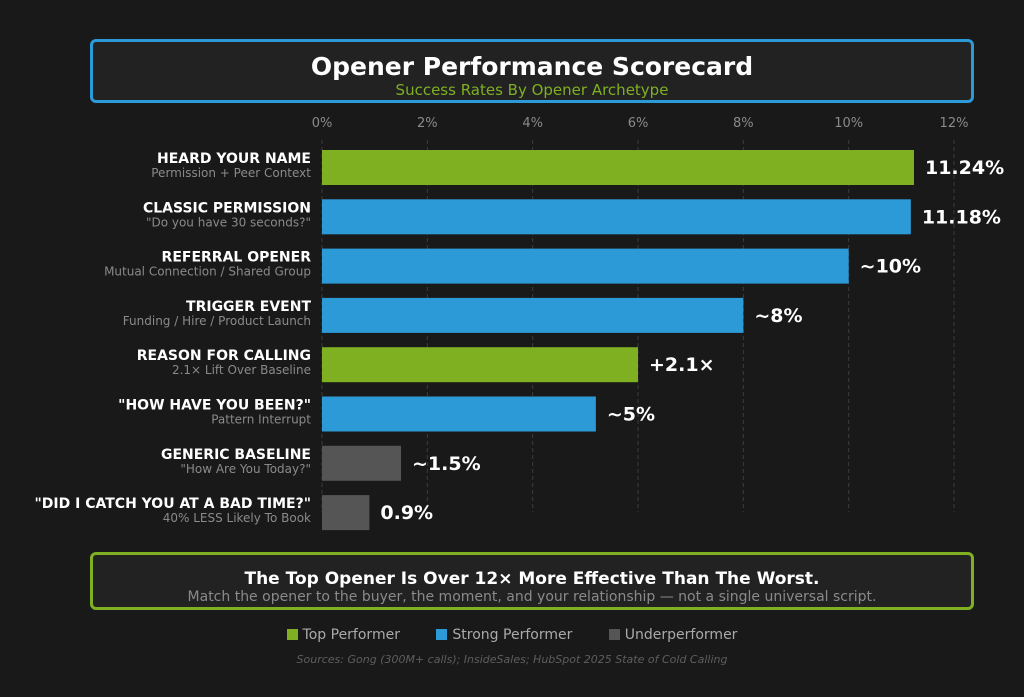  Describe the element at coordinates (631, 415) in the screenshot. I see `data-label: ~5%` at that location.